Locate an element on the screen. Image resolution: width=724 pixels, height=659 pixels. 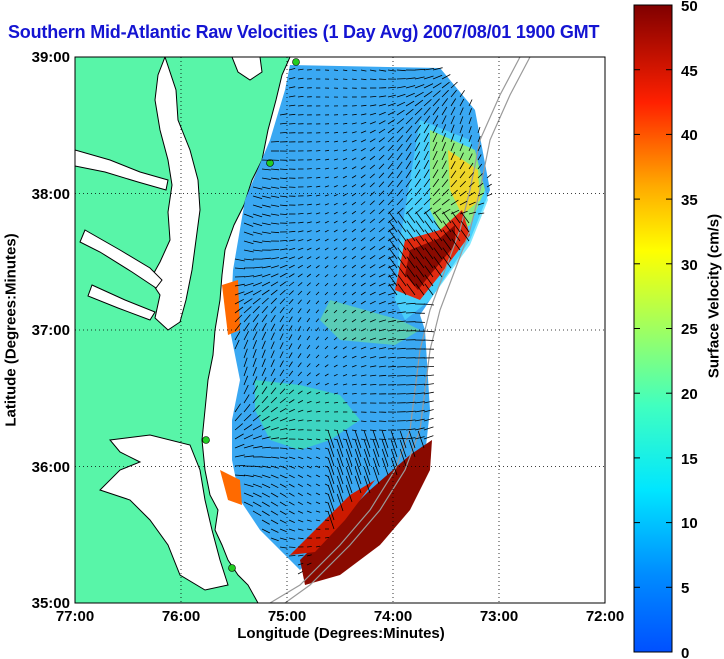
colorbar-tick-label: 10 is located at coordinates (689, 523).